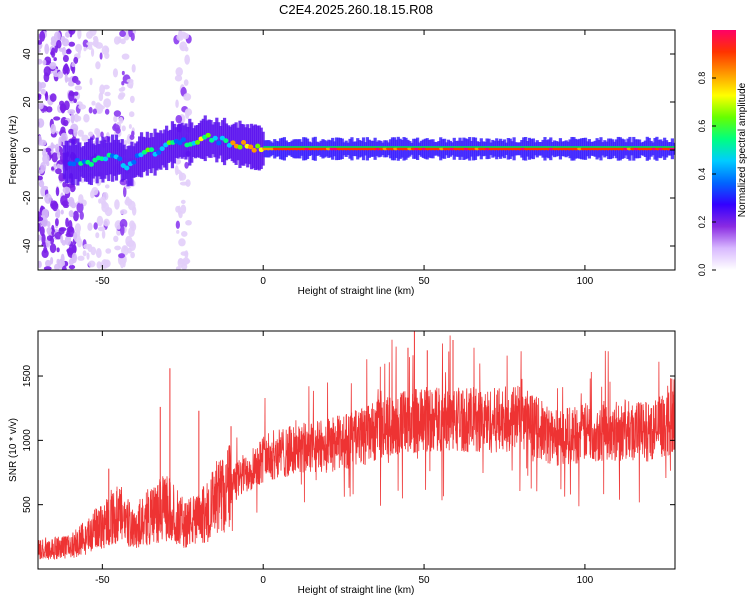  What do you see at coordinates (702, 78) in the screenshot?
I see `colorbar-tick-label: 0.8` at bounding box center [702, 78].